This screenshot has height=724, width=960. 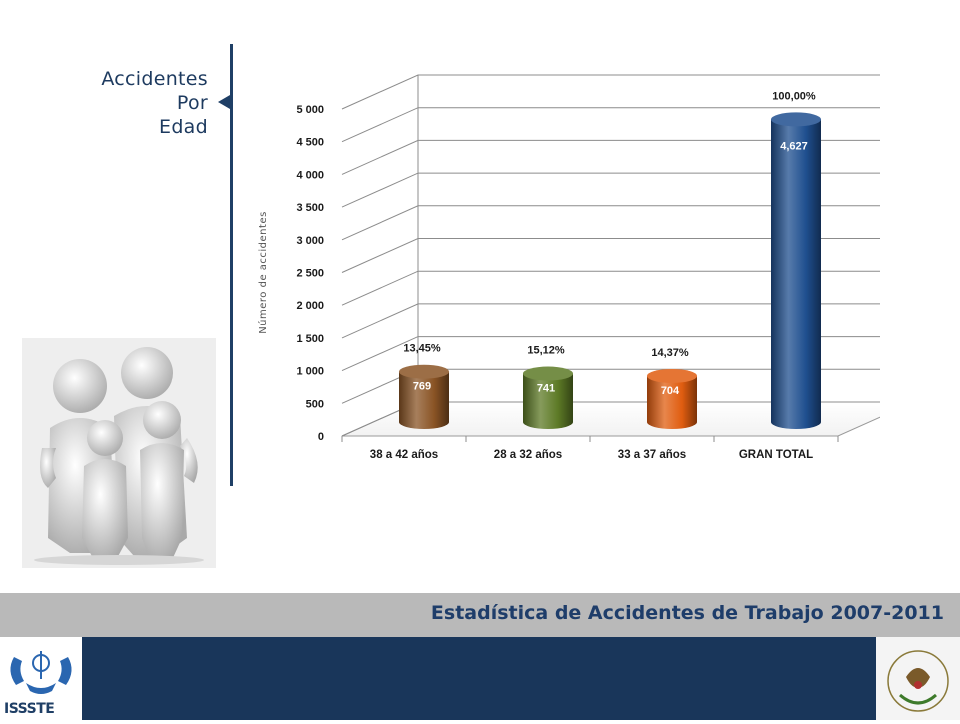 What do you see at coordinates (670, 391) in the screenshot?
I see `bar-value-label: 704` at bounding box center [670, 391].